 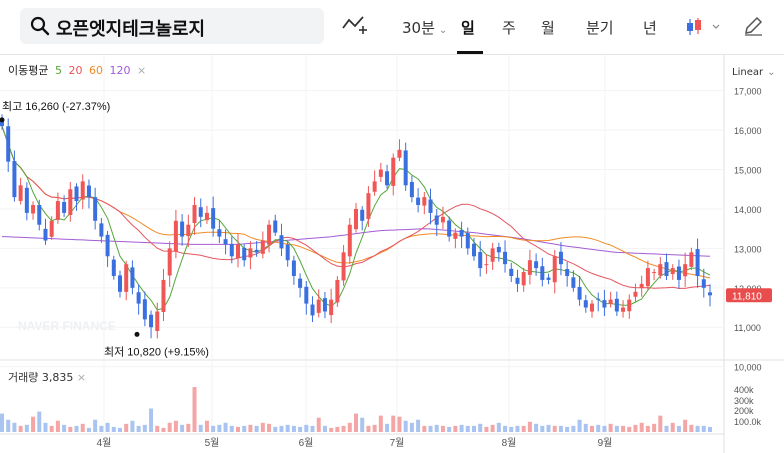 I want to click on scale-mode-label: Linear ⌄, so click(x=753, y=72).